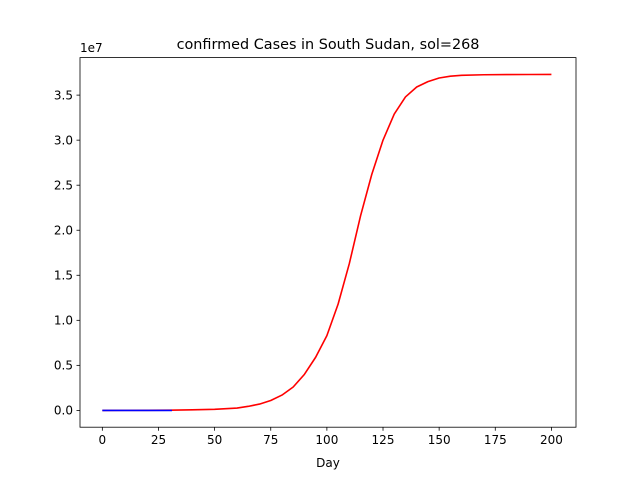 Image resolution: width=640 pixels, height=480 pixels. What do you see at coordinates (270, 440) in the screenshot?
I see `x-tick-label: 75` at bounding box center [270, 440].